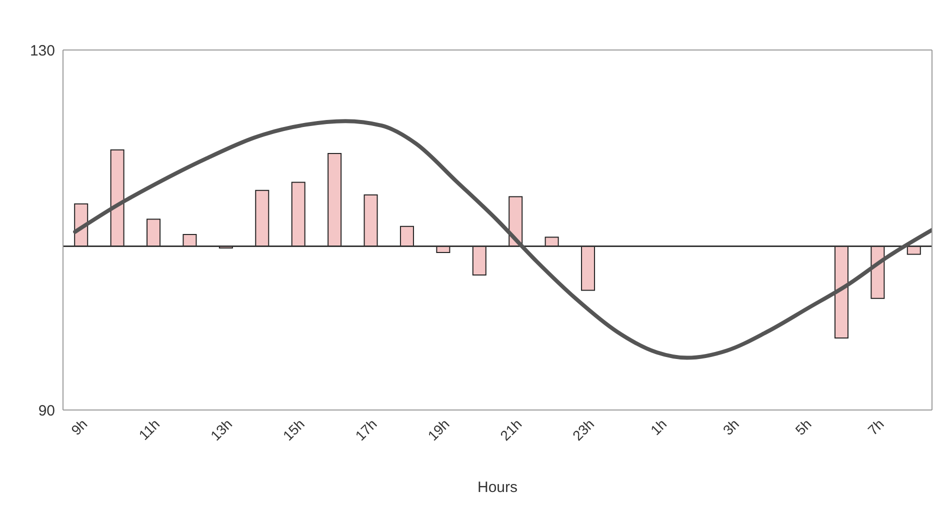 The image size is (949, 508). I want to click on x-tick-label: 5h, so click(803, 427).